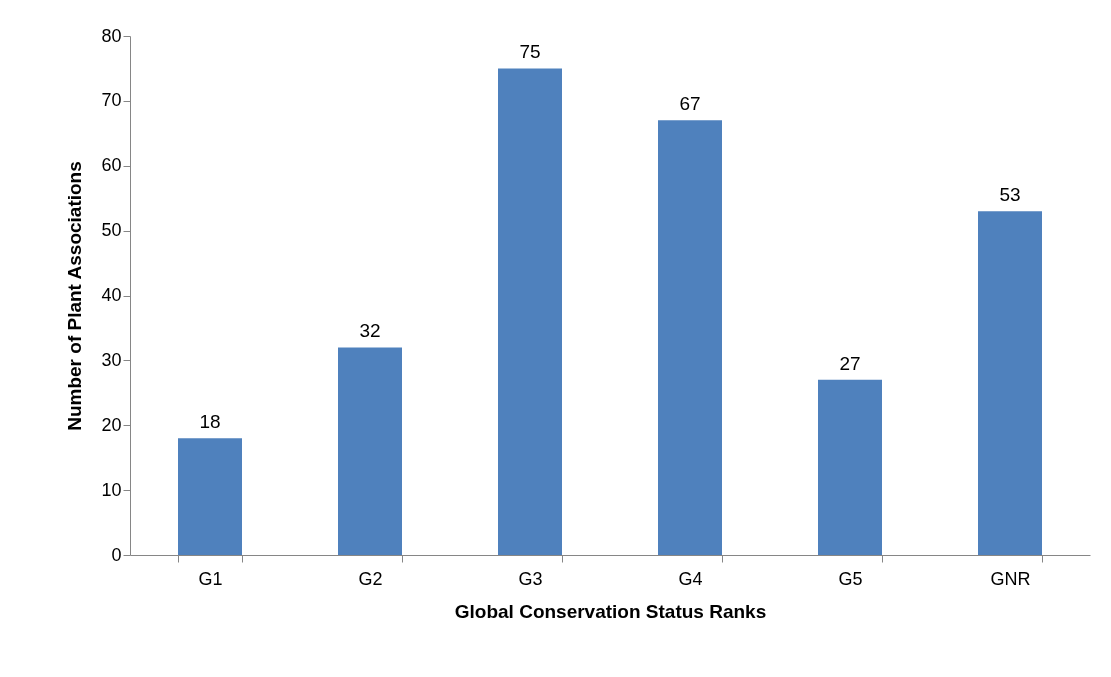 The image size is (1111, 677). Describe the element at coordinates (530, 578) in the screenshot. I see `x-tick-label: G3` at that location.